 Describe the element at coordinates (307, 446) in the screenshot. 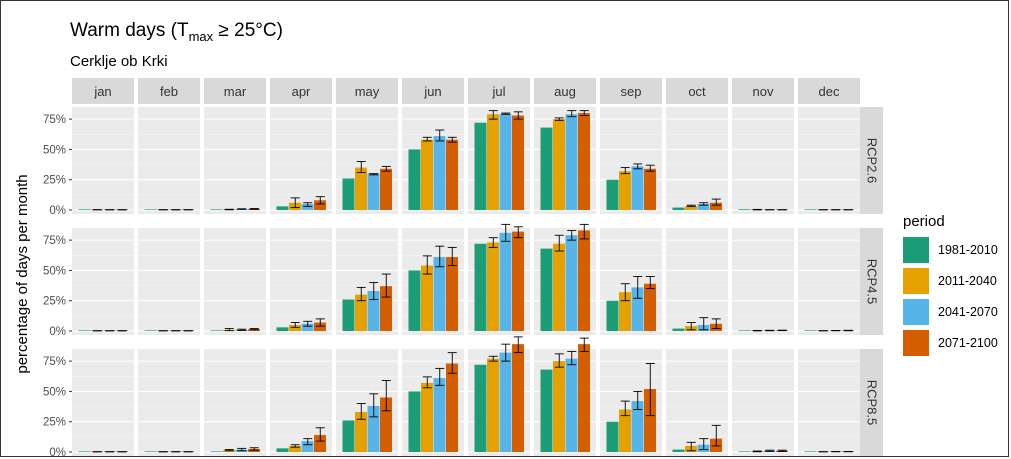

I see `bar-apr-2041-2070` at that location.